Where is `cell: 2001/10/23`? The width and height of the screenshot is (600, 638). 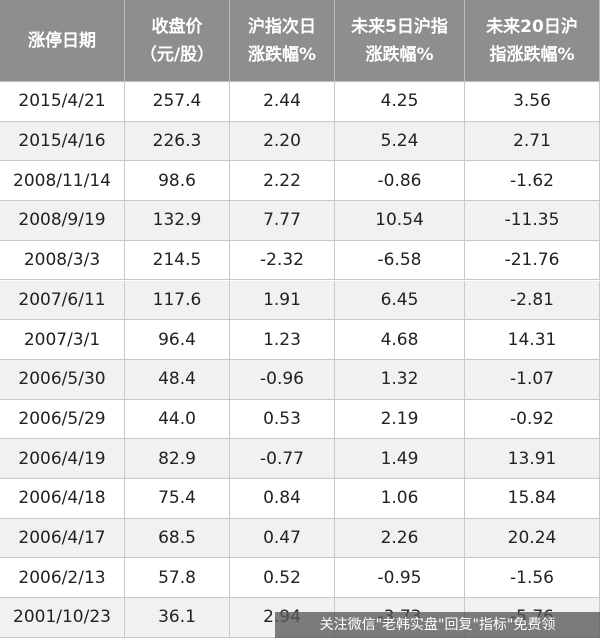 cell: 2001/10/23 is located at coordinates (62, 618).